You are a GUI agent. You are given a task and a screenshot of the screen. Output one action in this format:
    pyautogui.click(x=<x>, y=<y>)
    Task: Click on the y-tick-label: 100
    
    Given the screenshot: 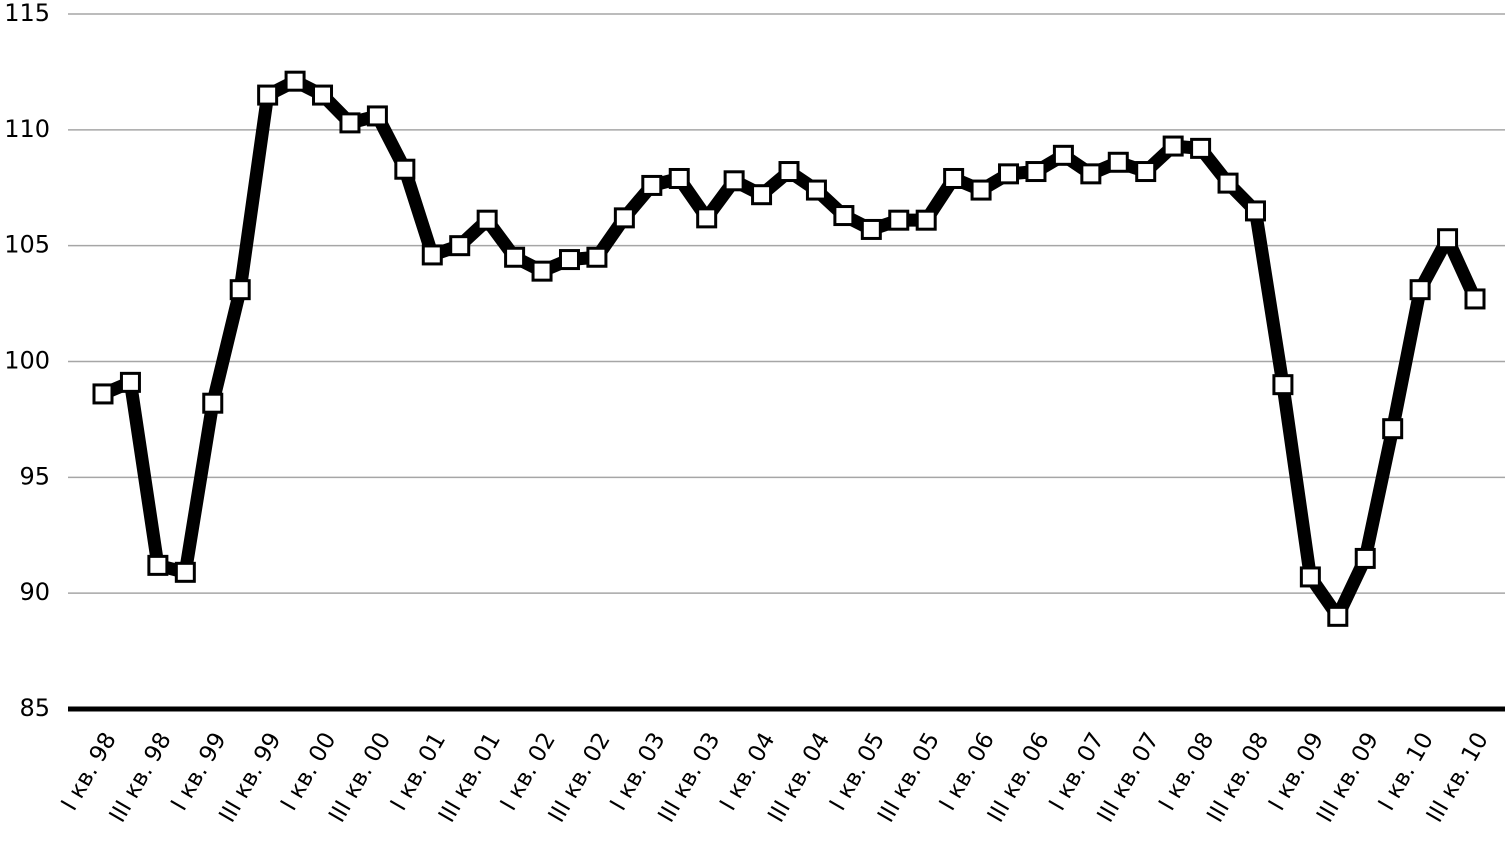 What is the action you would take?
    pyautogui.click(x=27, y=361)
    